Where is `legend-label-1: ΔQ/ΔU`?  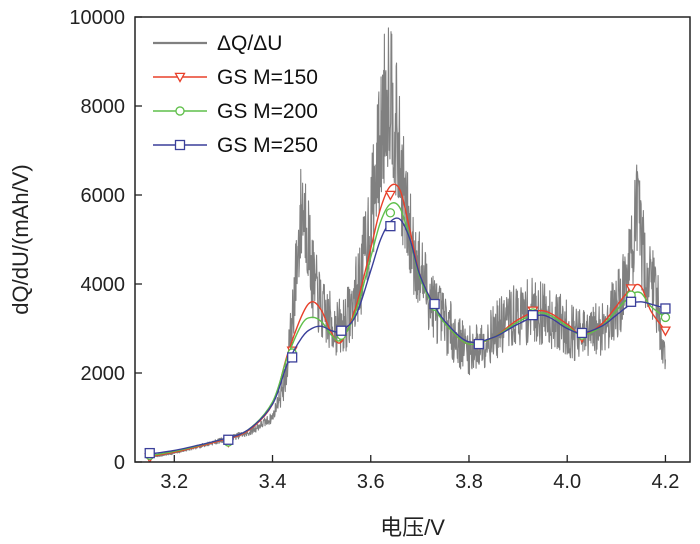 legend-label-1: ΔQ/ΔU is located at coordinates (249, 43).